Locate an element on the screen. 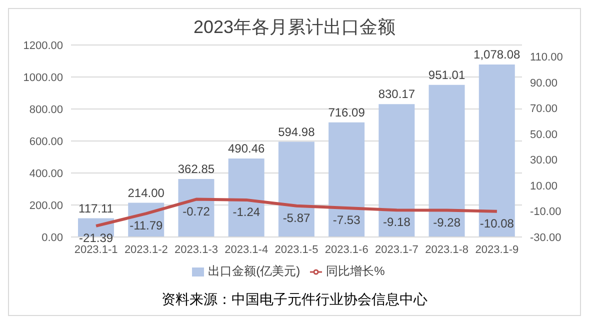  y2-tick-label: 10.00 is located at coordinates (544, 186).